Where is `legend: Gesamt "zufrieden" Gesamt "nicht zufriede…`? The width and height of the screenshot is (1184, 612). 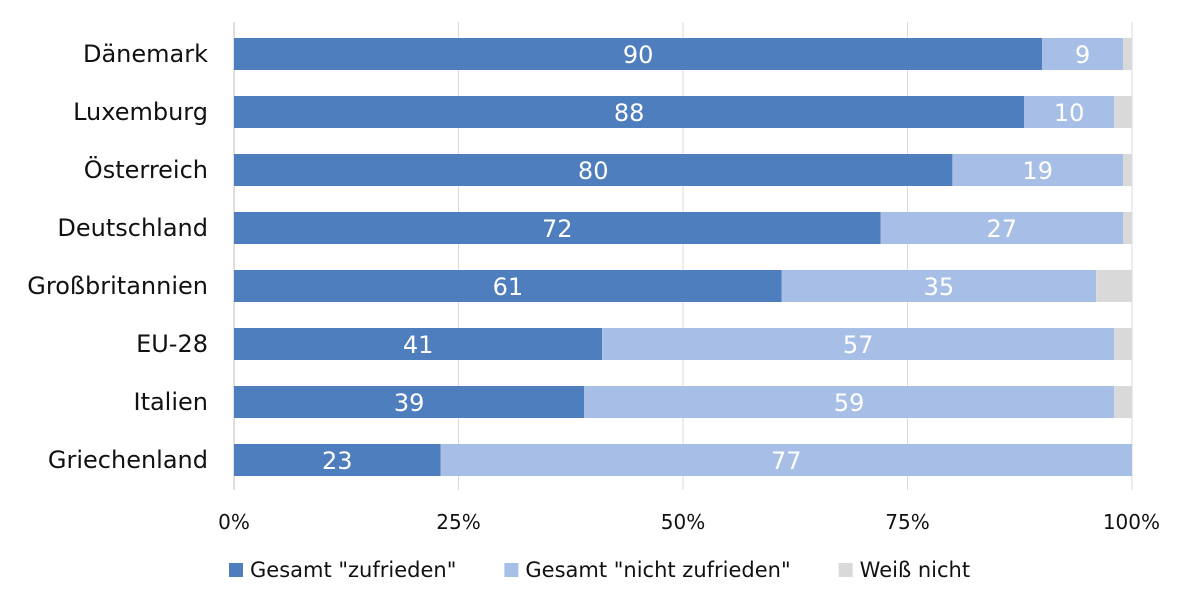
legend: Gesamt "zufrieden" Gesamt "nicht zufriede… is located at coordinates (599, 570).